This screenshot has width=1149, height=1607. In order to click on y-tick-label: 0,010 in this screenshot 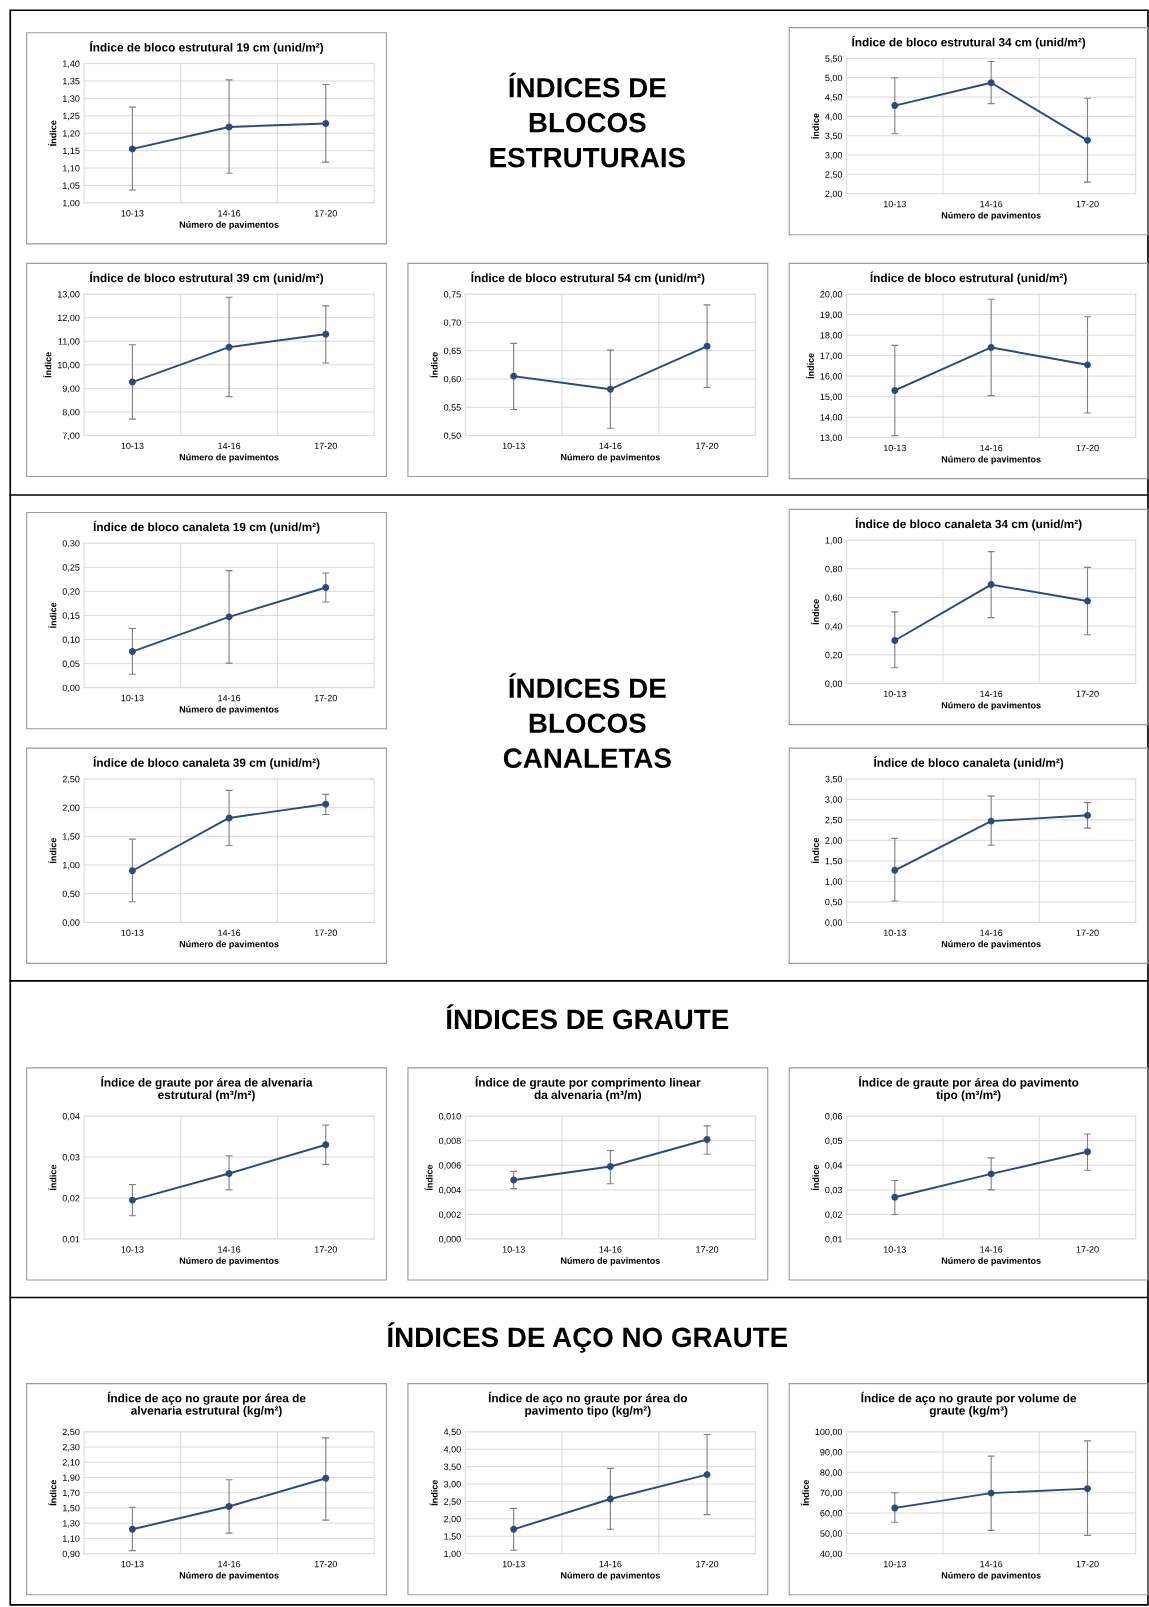, I will do `click(449, 1117)`.